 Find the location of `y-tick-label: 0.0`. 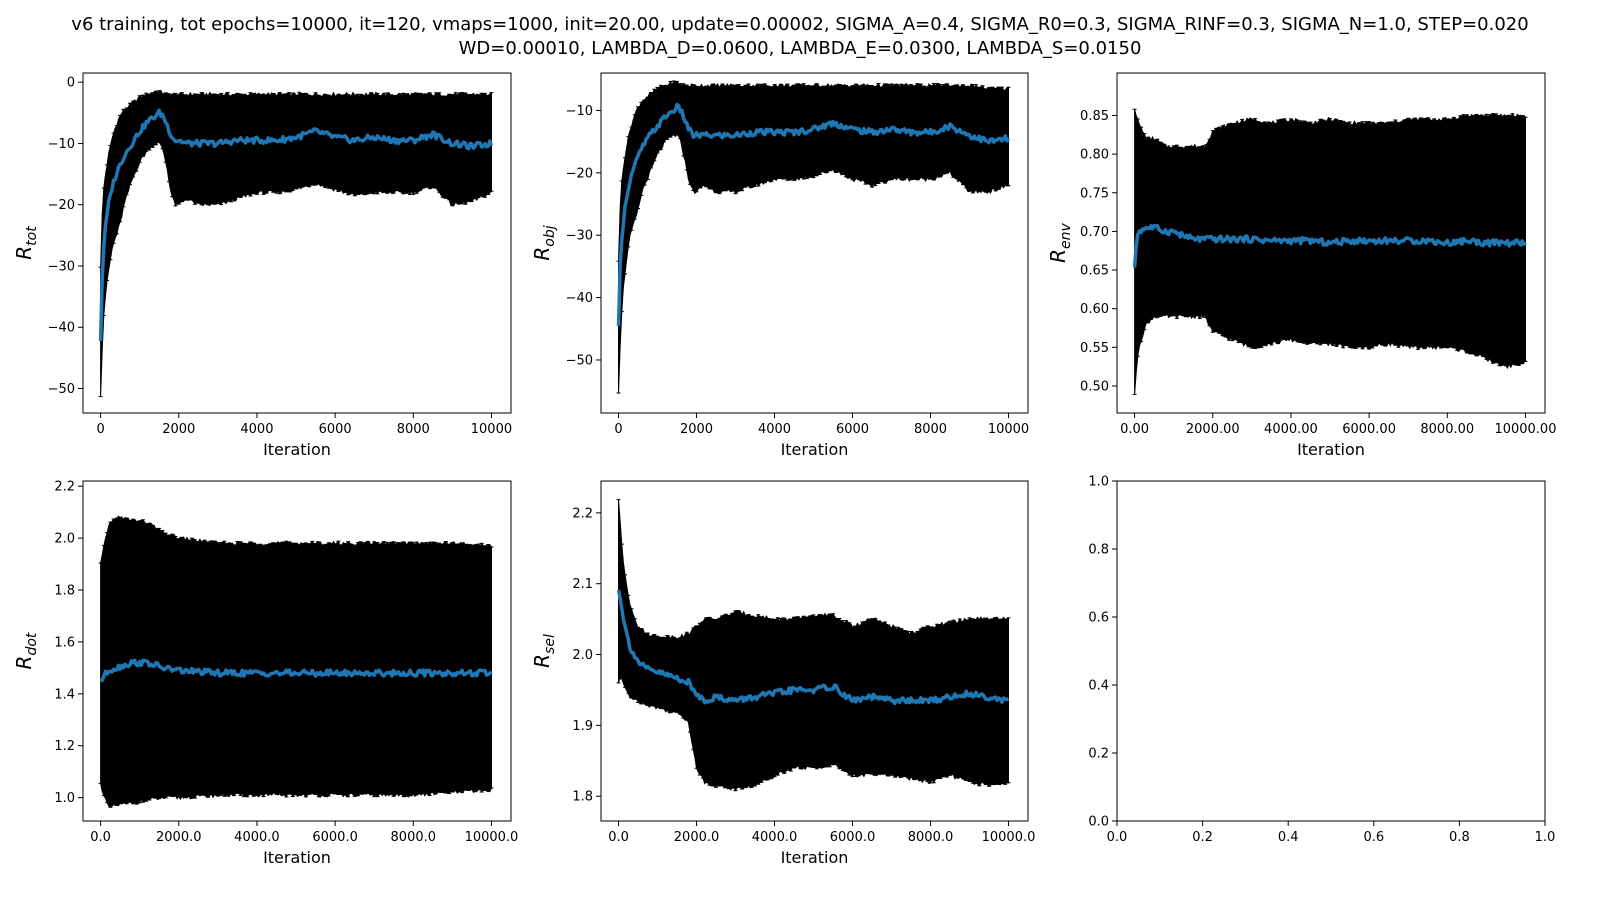

y-tick-label: 0.0 is located at coordinates (1098, 822).